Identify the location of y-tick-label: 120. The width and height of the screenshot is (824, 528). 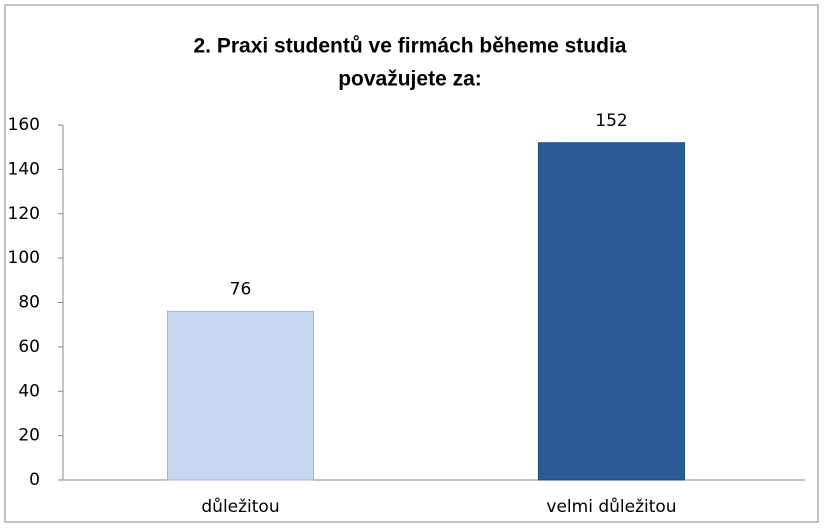
(24, 214).